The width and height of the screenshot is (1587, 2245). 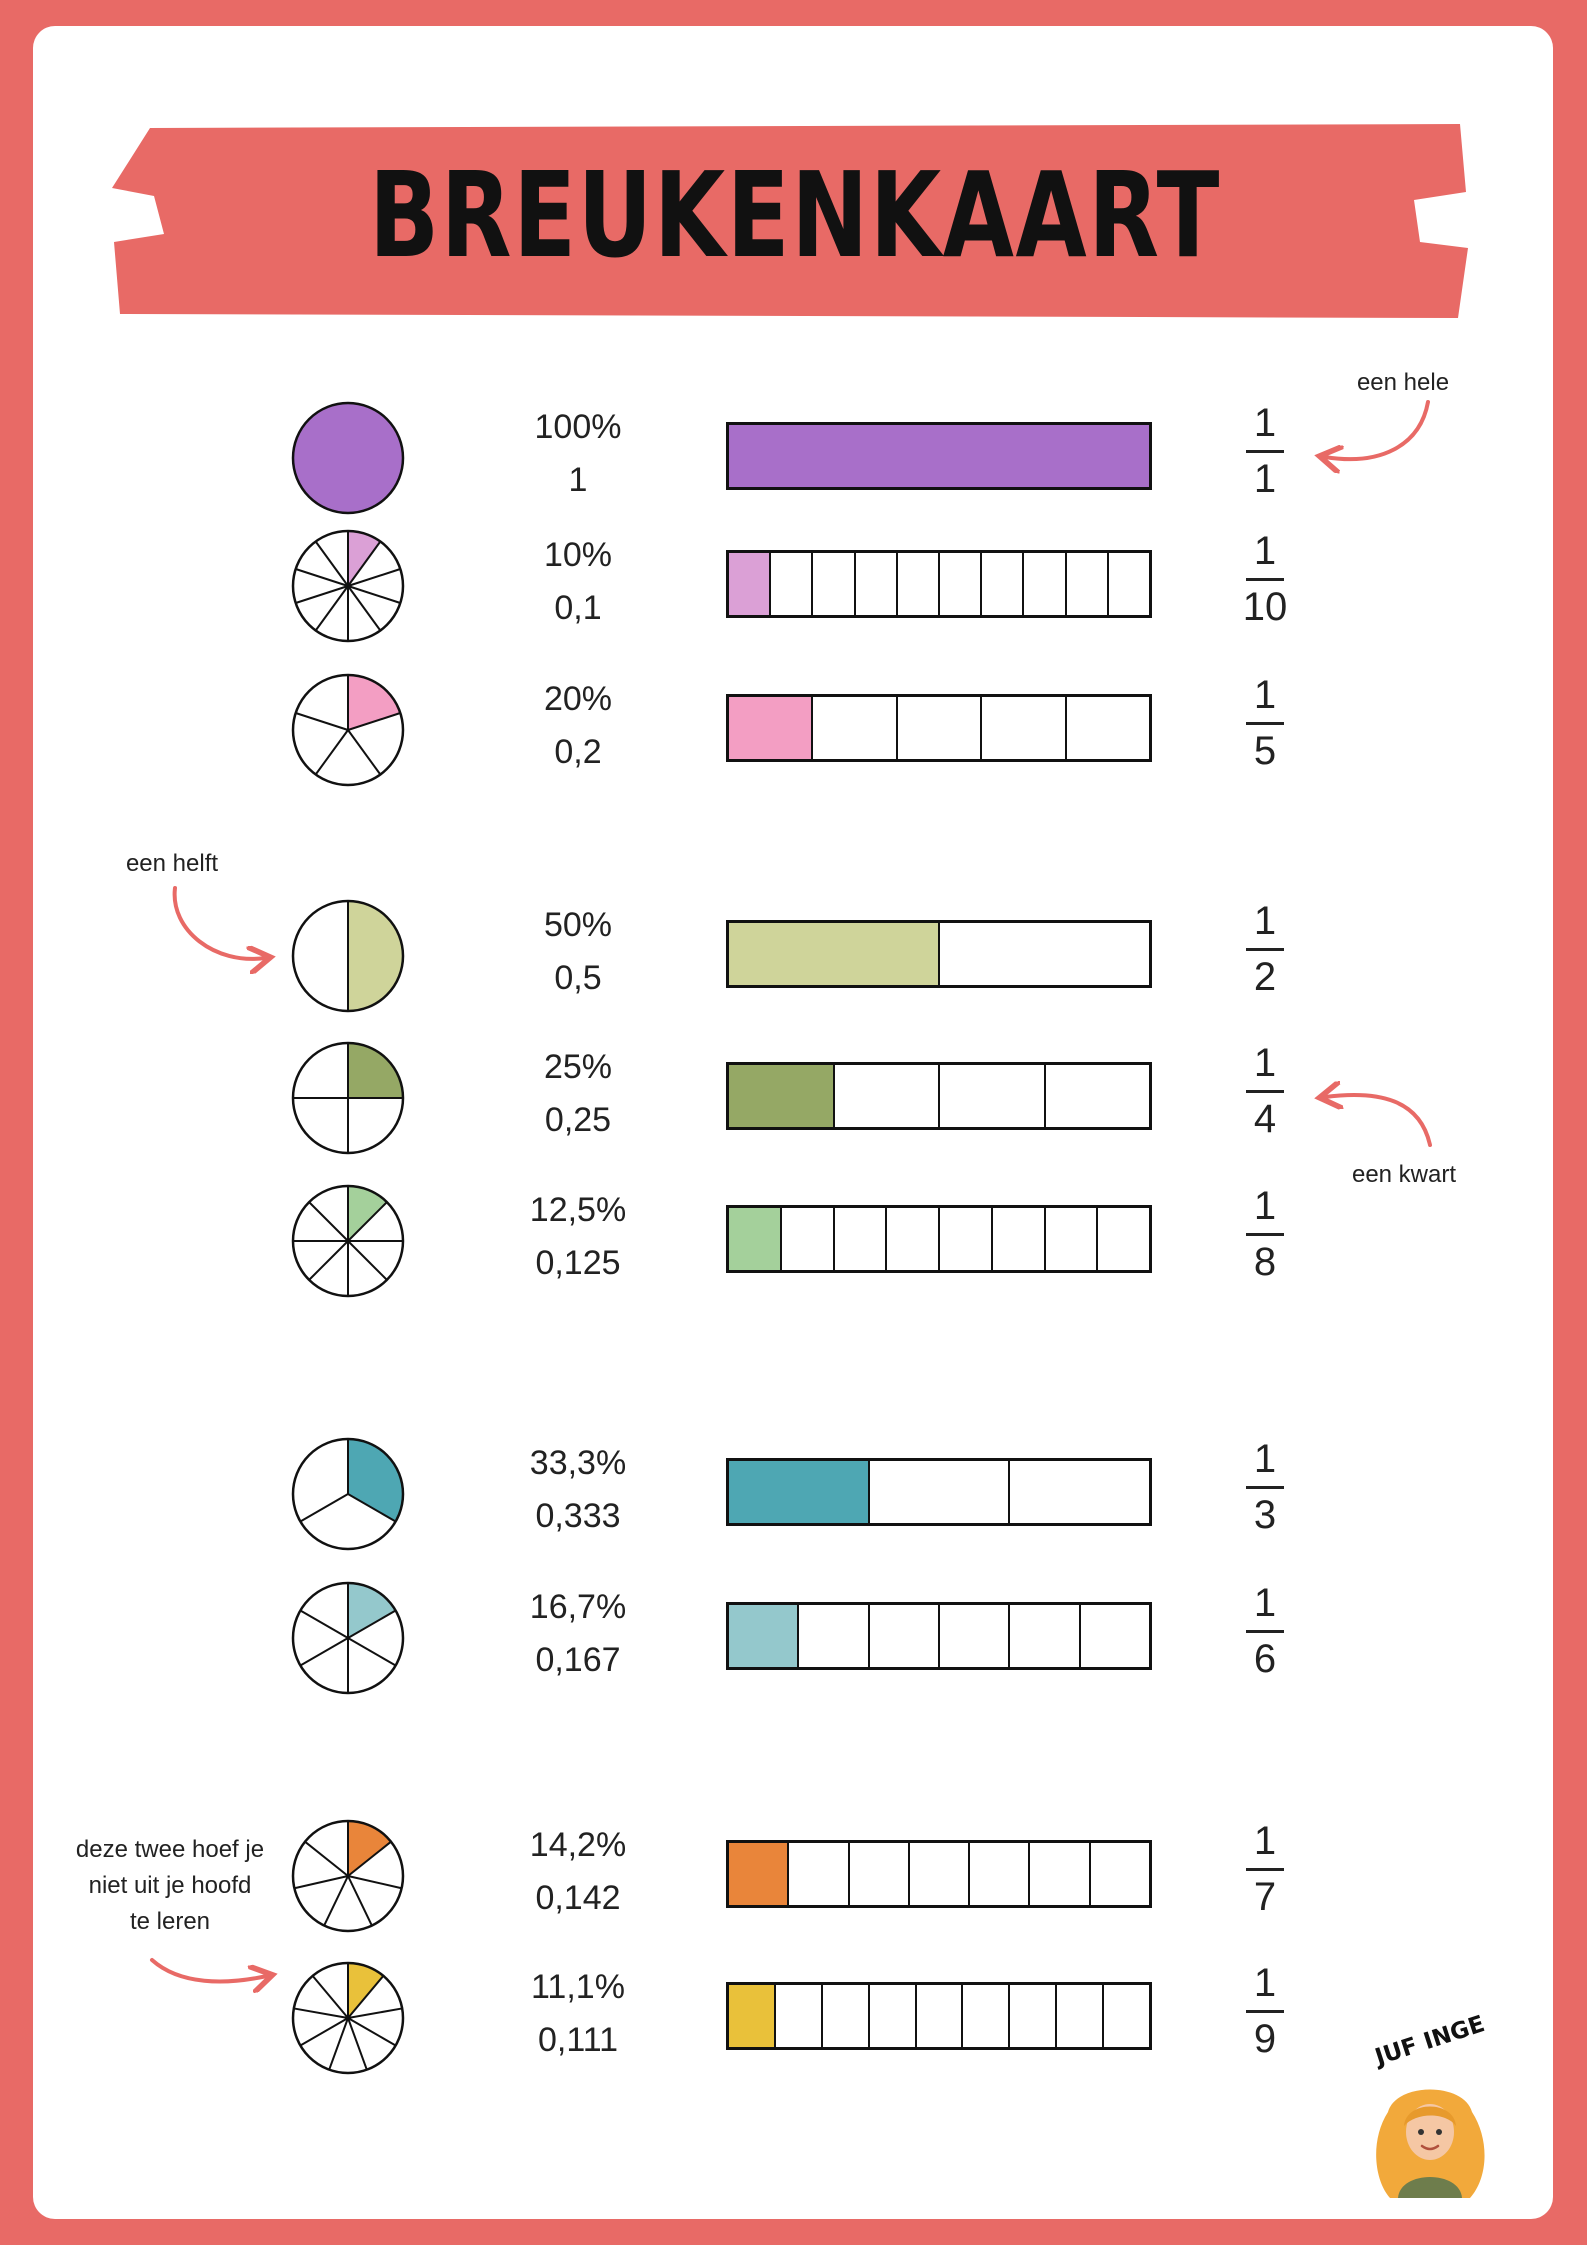 I want to click on juf-inge-logo, so click(x=1430, y=2143).